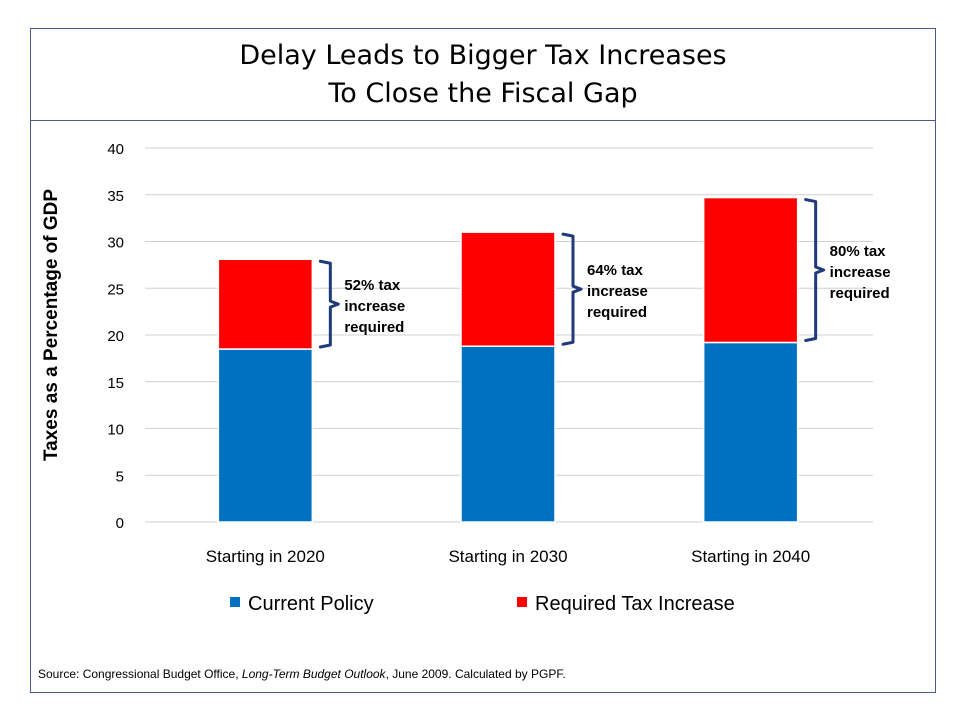  What do you see at coordinates (858, 251) in the screenshot?
I see `annotation-line: 80% tax` at bounding box center [858, 251].